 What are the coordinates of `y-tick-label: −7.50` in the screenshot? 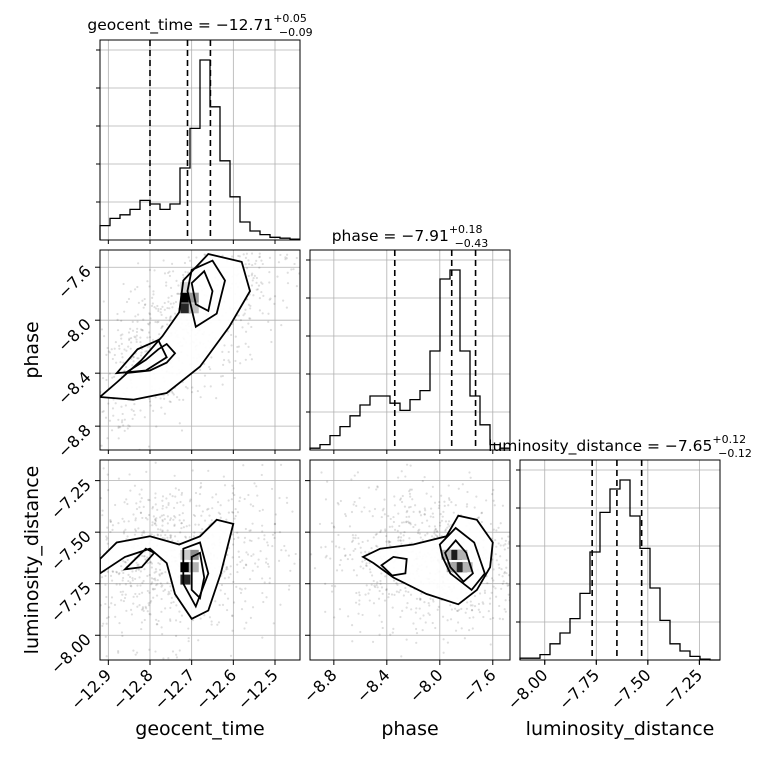 It's located at (71, 551).